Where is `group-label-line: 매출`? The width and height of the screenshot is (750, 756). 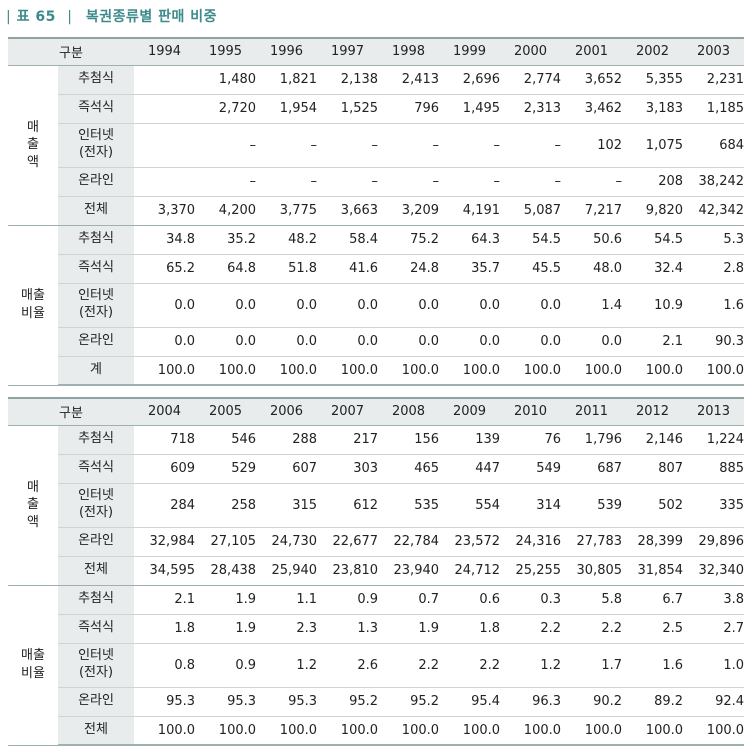 group-label-line: 매출 is located at coordinates (33, 296).